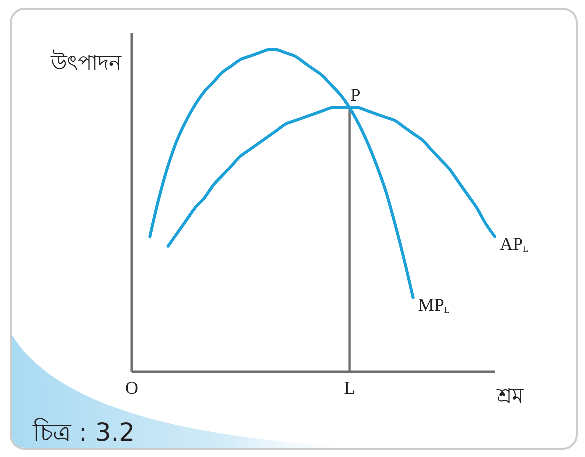 Image resolution: width=585 pixels, height=457 pixels. I want to click on x-tick-label: O, so click(132, 388).